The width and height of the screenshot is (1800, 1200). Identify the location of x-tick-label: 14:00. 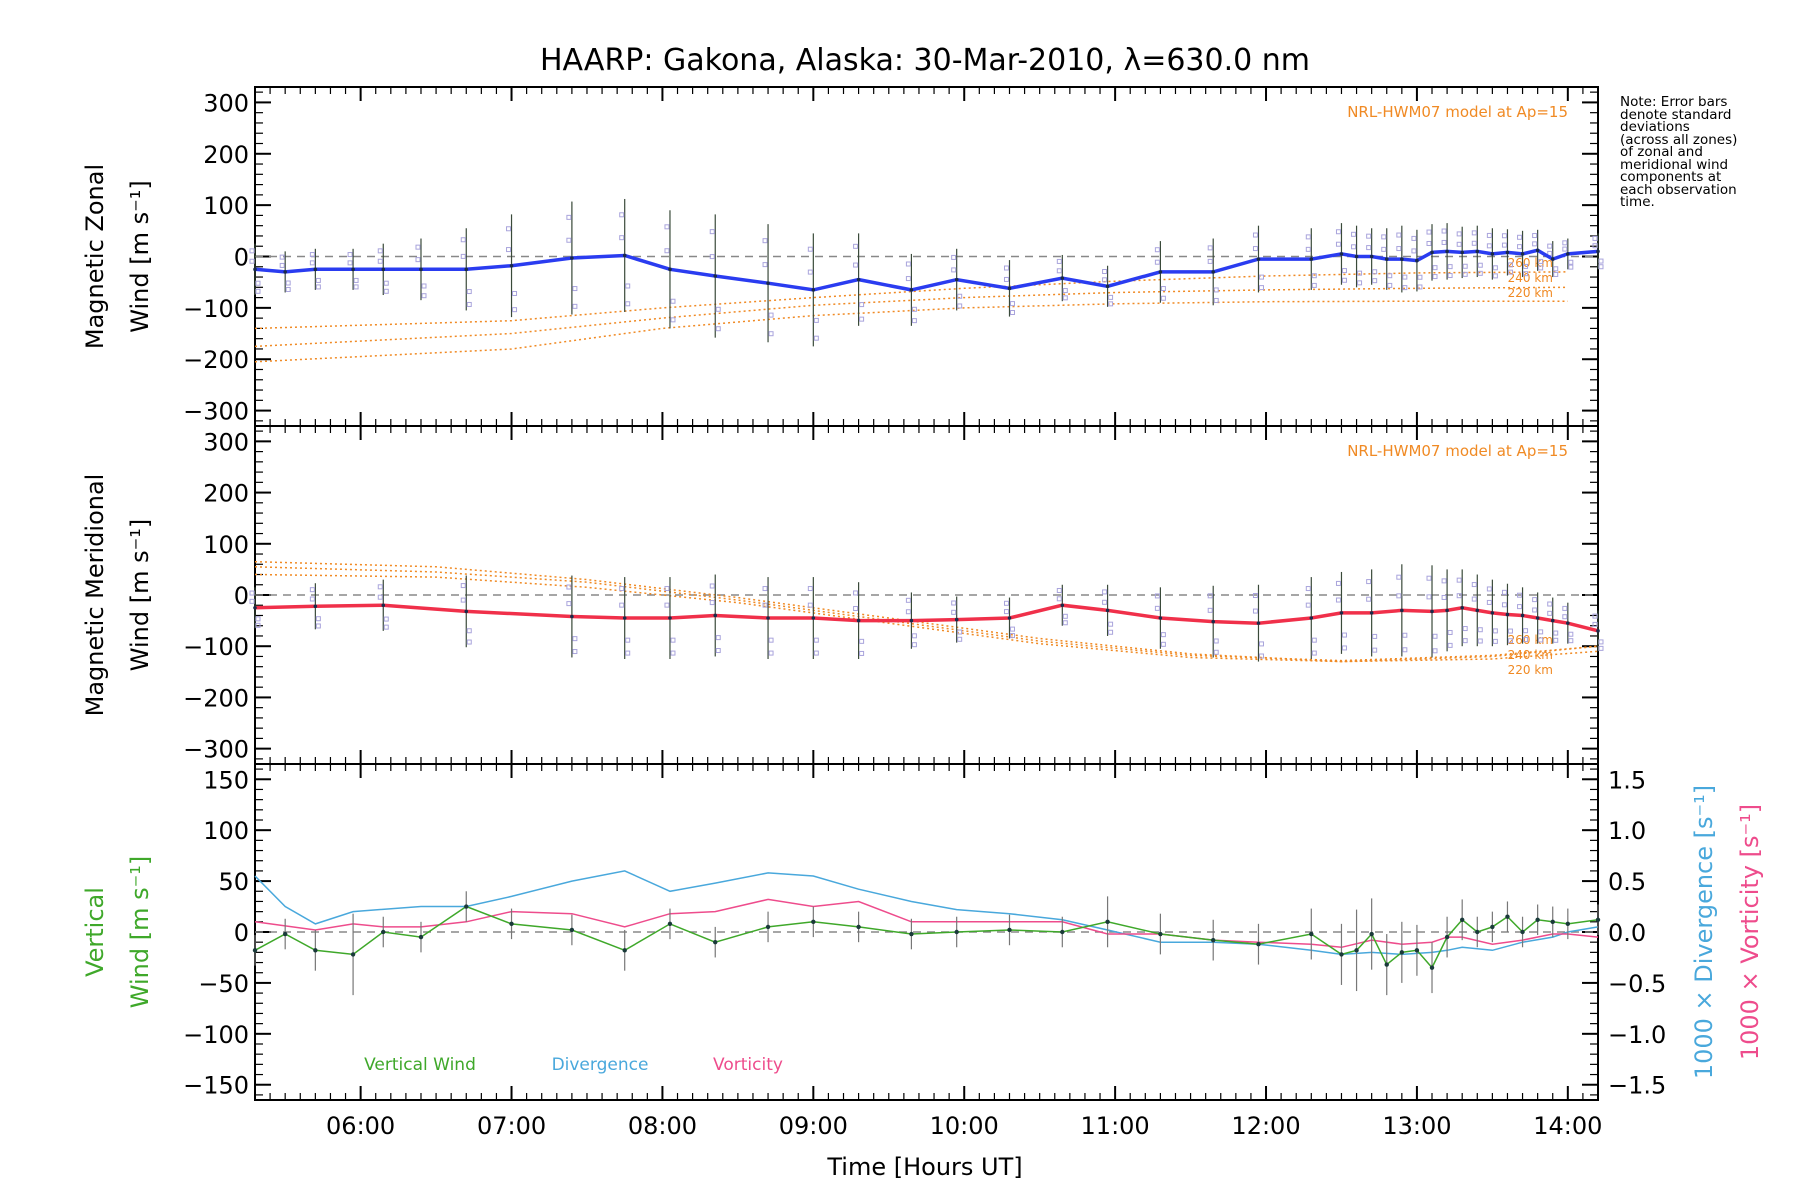
(1567, 1126).